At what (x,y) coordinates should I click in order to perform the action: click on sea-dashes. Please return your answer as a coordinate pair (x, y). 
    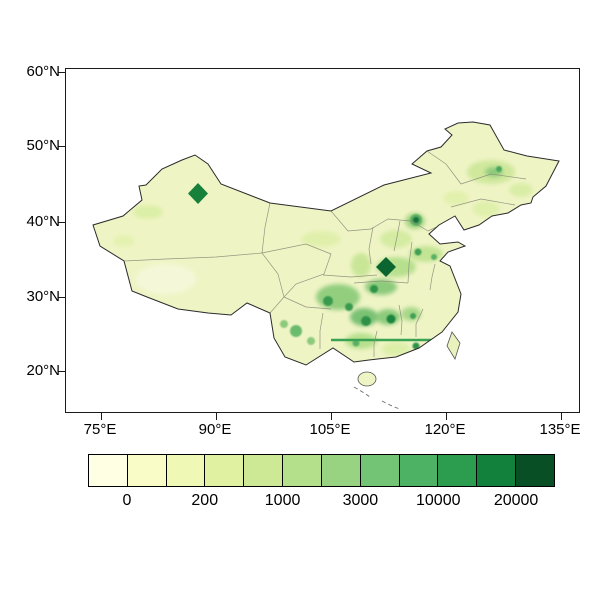
    Looking at the image, I should click on (377, 398).